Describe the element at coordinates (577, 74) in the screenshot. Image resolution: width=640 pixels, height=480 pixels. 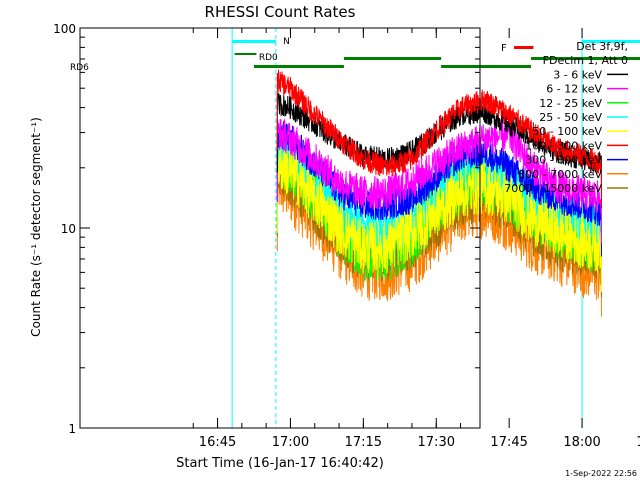
I see `legend-entry-label: 3 - 6 keV` at that location.